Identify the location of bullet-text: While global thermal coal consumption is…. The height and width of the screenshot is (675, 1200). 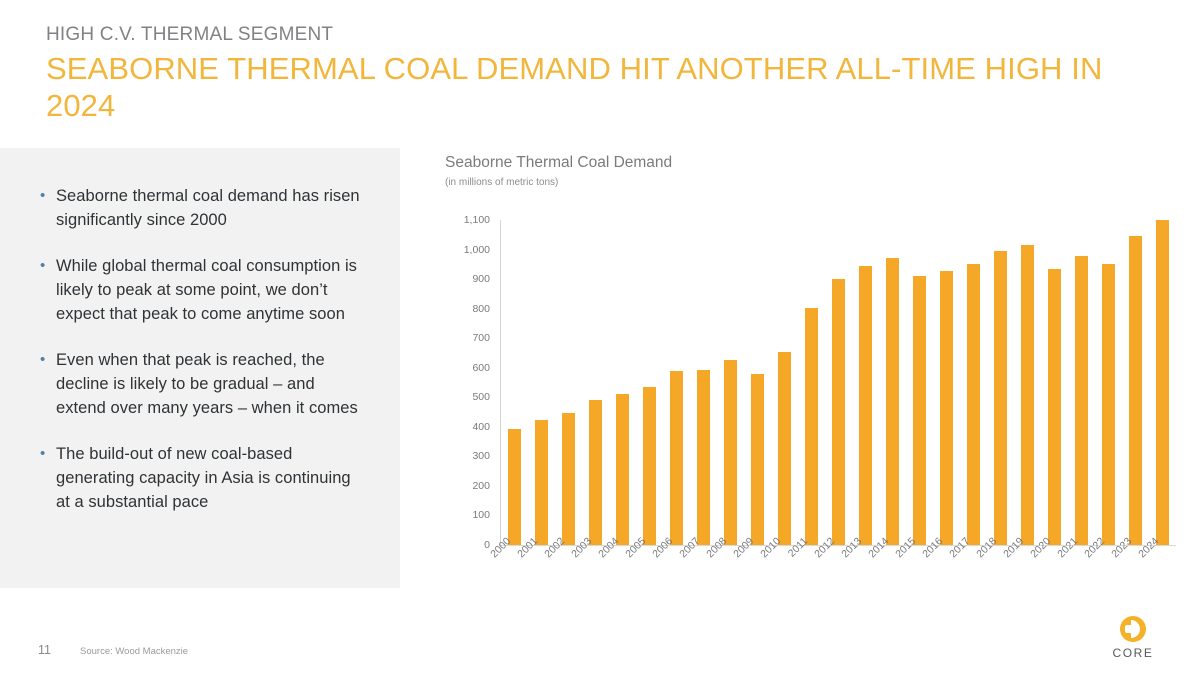
(206, 290).